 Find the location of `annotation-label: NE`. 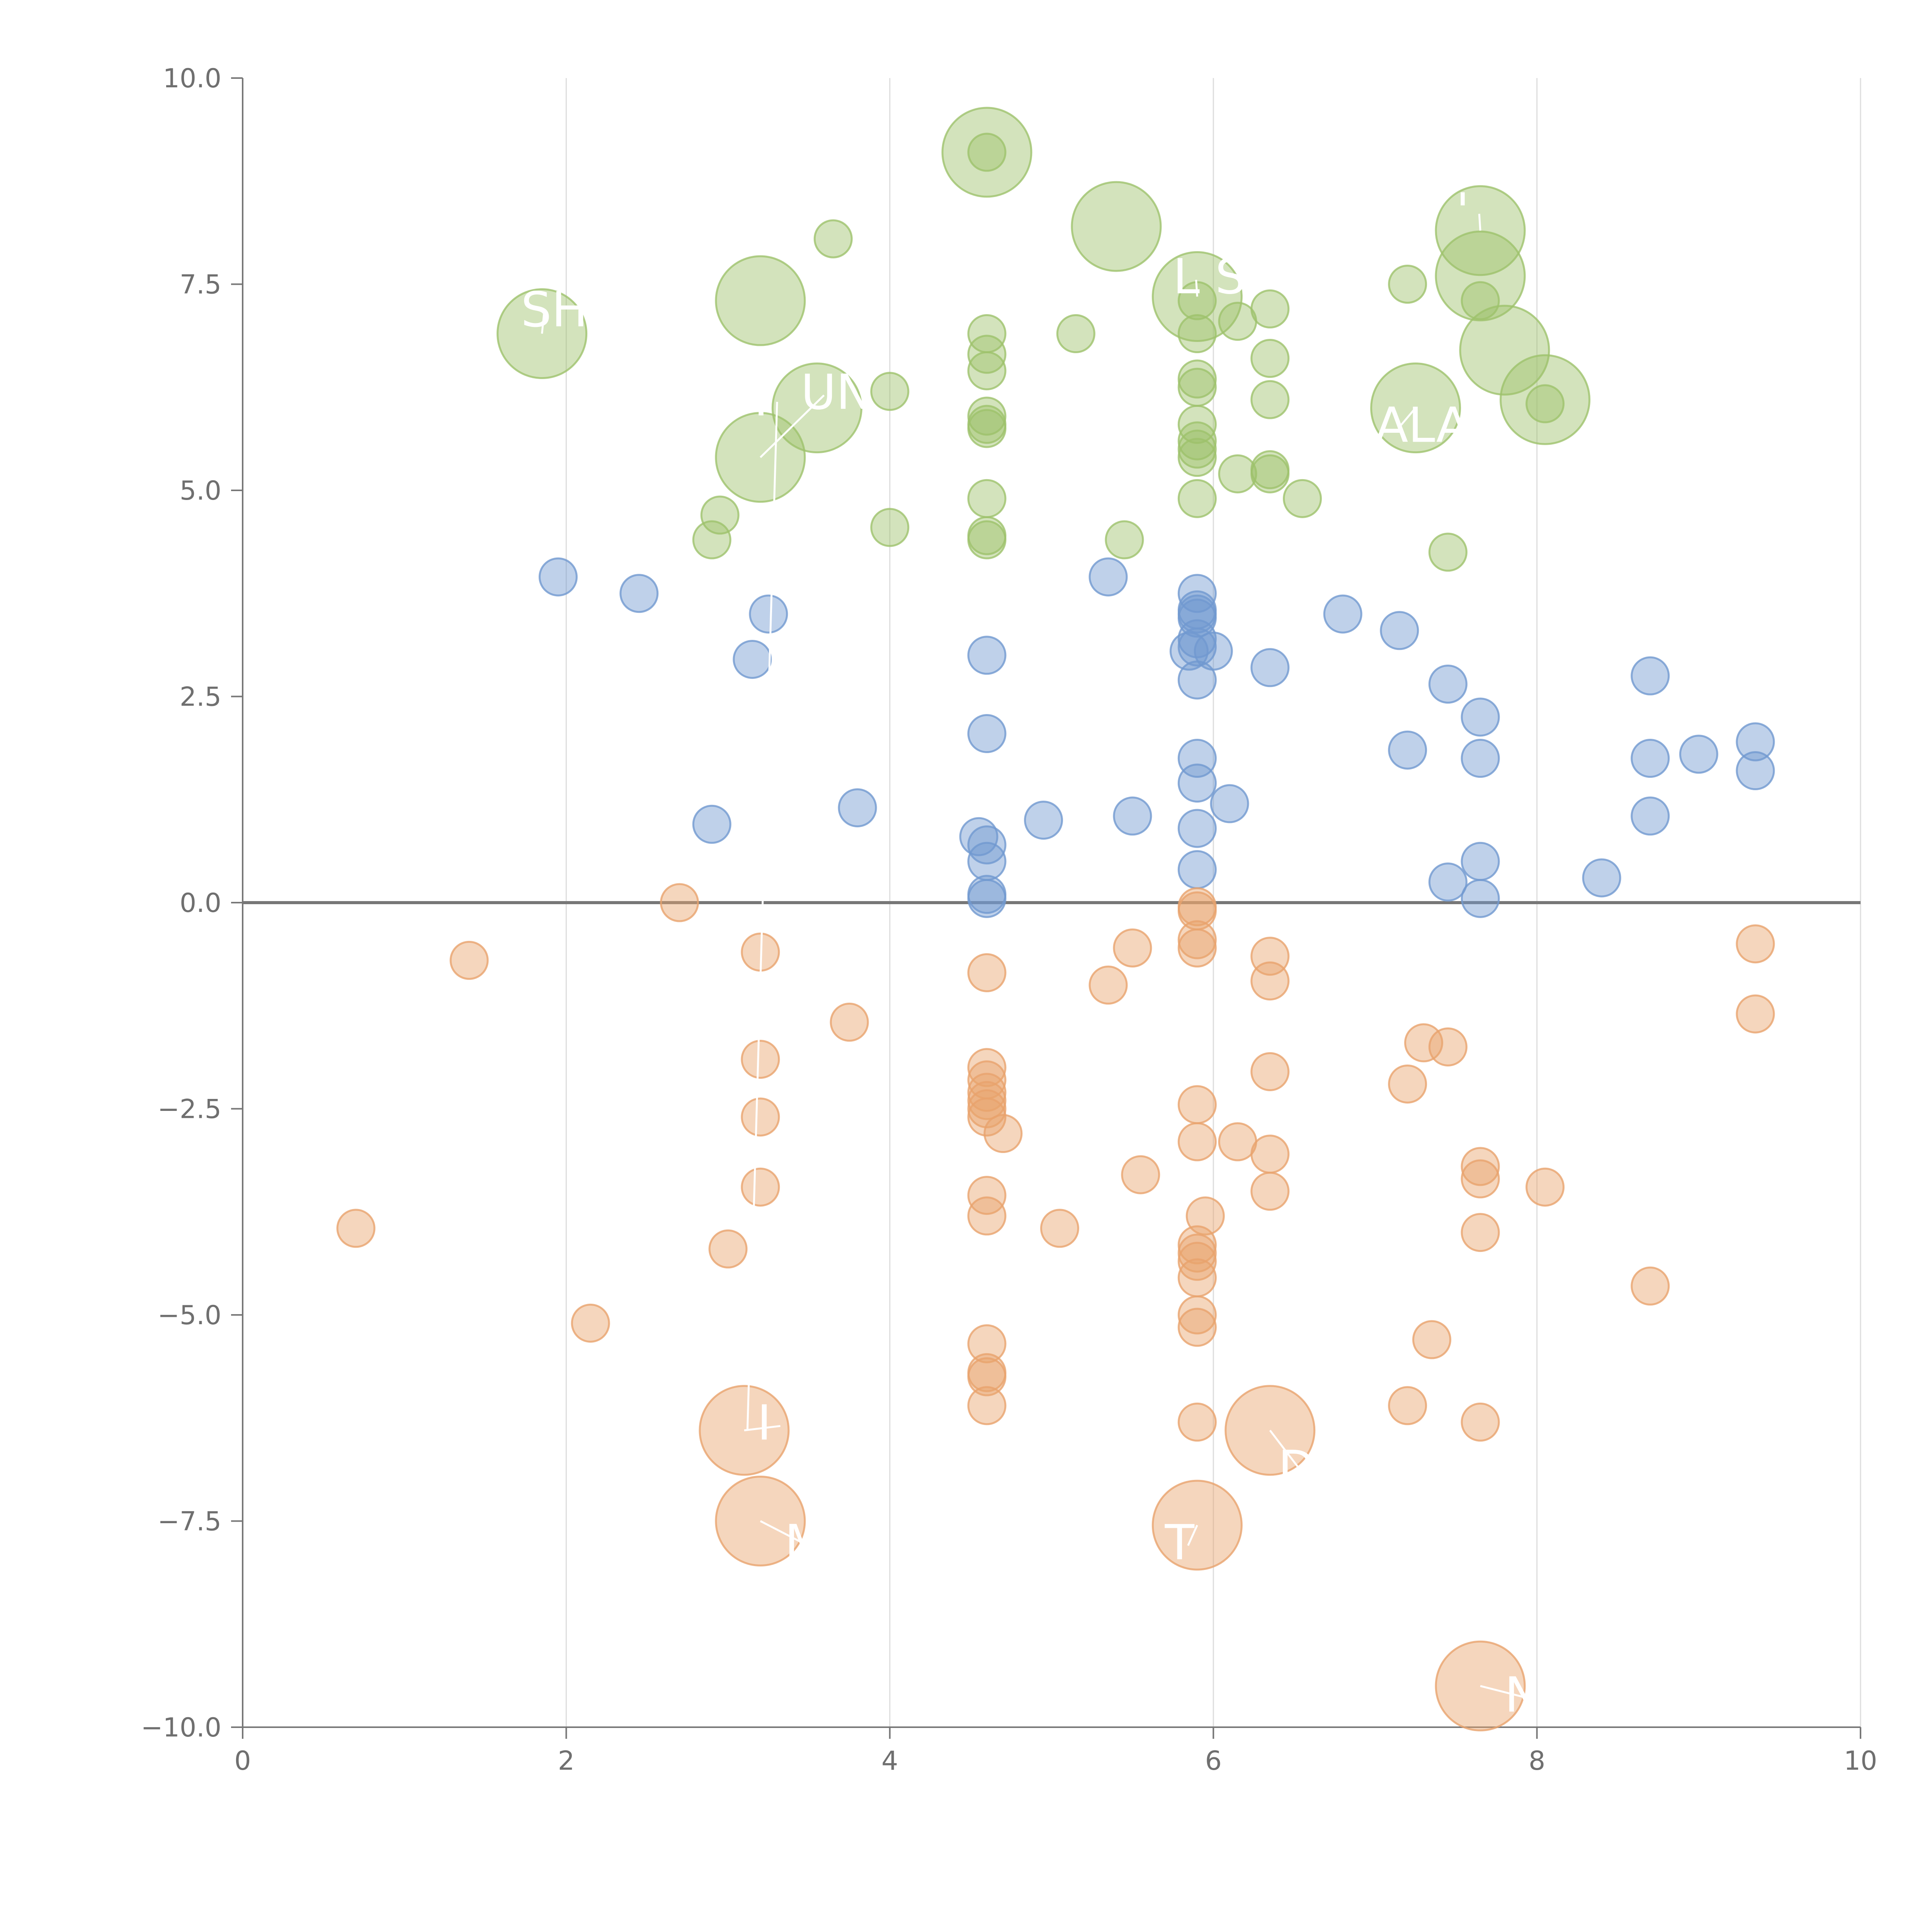

annotation-label: NE is located at coordinates (1538, 1695).